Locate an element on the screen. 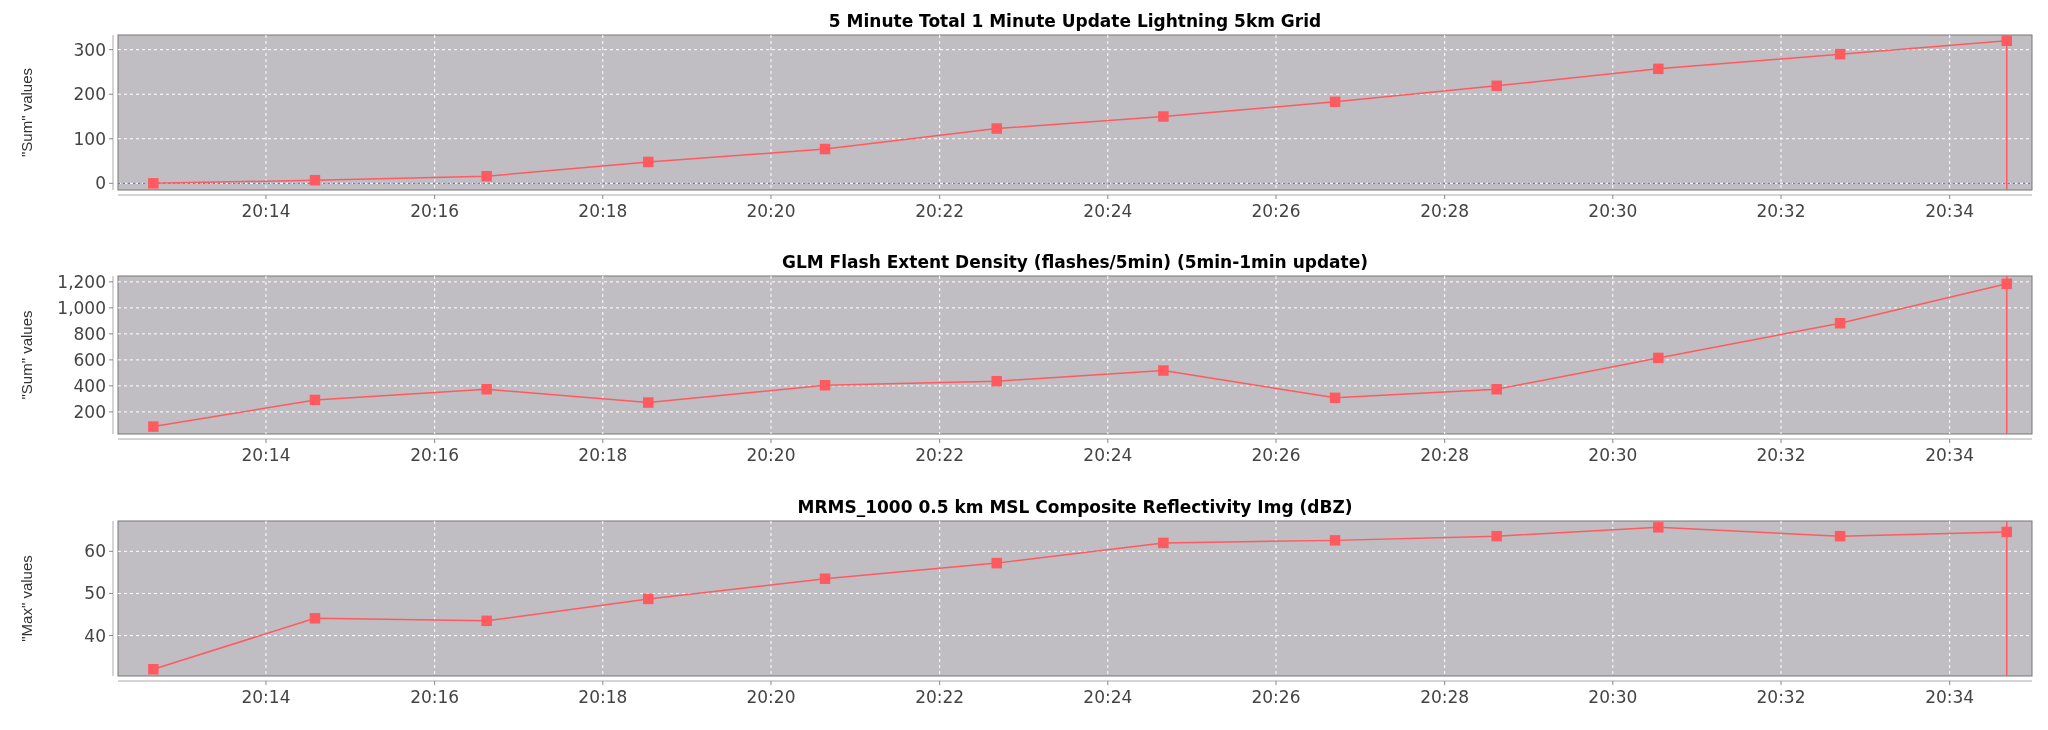  y-tick-label: 600 is located at coordinates (89, 359).